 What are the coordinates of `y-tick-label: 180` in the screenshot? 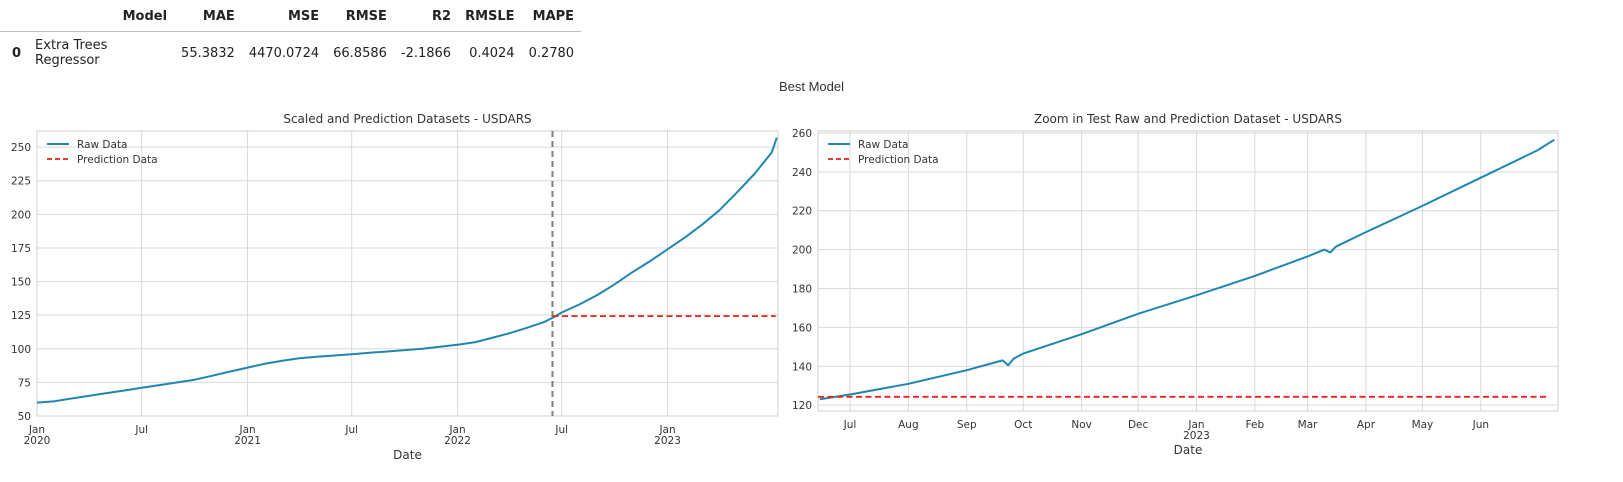 It's located at (802, 290).